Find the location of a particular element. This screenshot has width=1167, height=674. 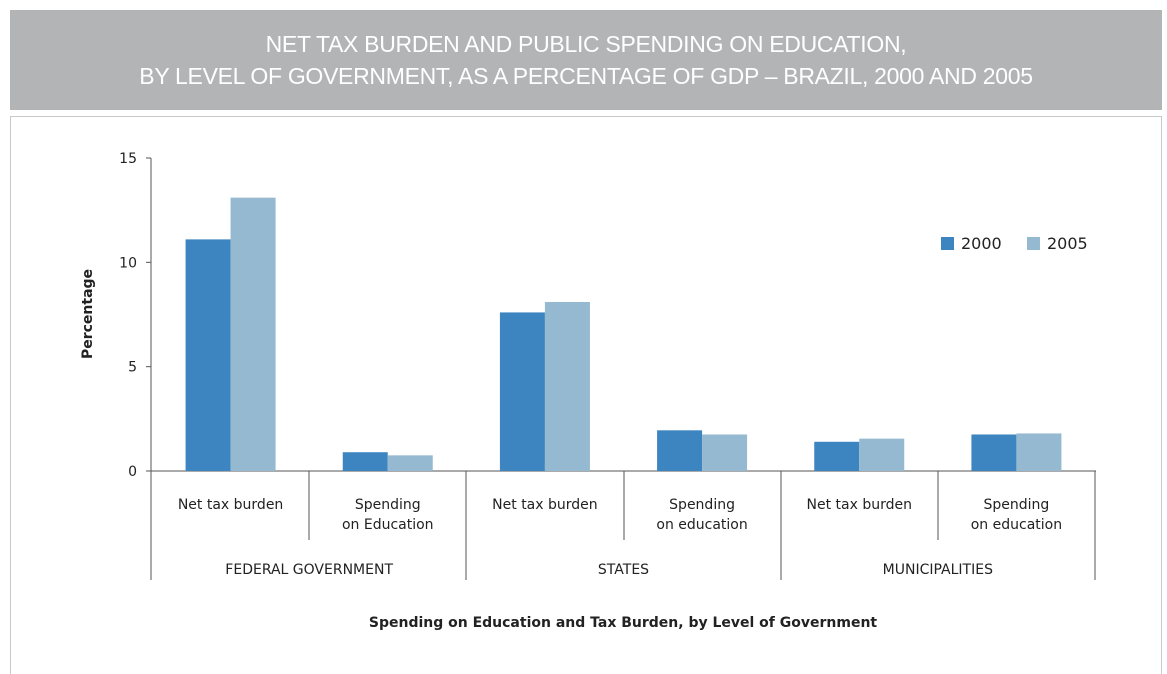

y-tick-label: 0 is located at coordinates (132, 472).